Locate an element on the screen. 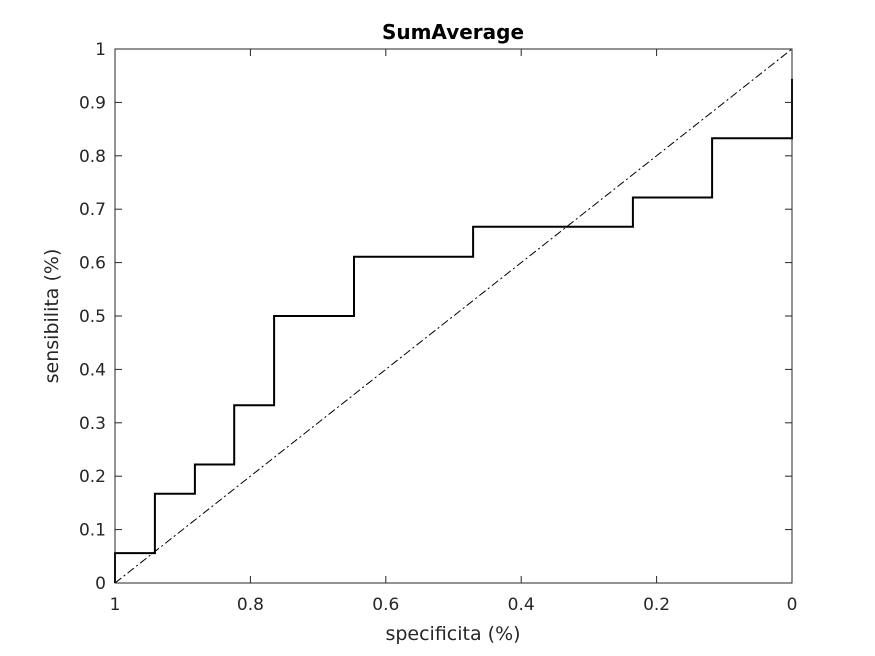  x-tick-label: 0 is located at coordinates (792, 605).